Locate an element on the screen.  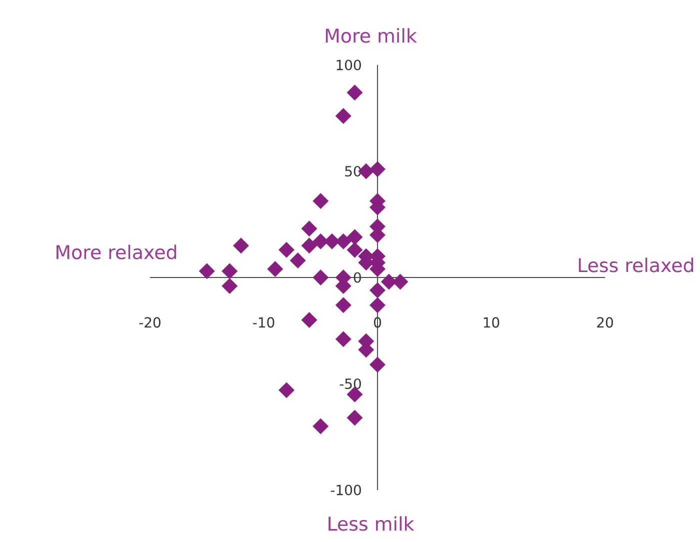
annotation: Less relaxed is located at coordinates (636, 265).